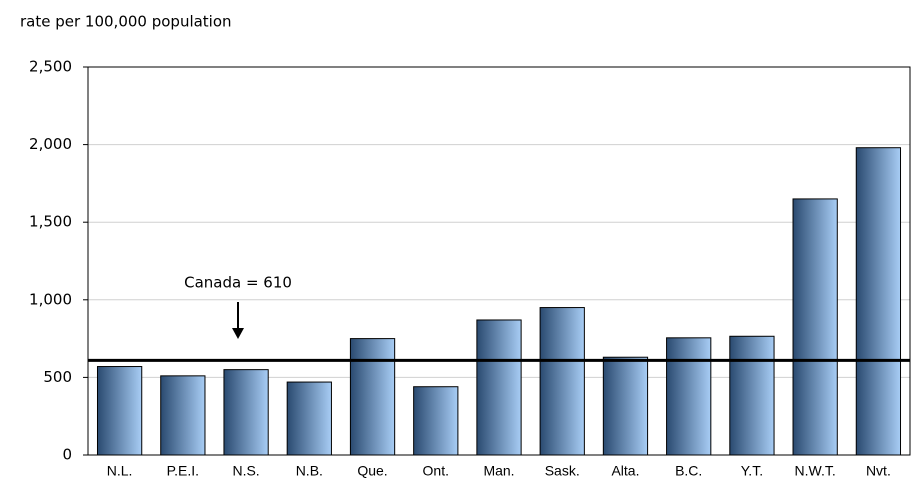 This screenshot has width=915, height=484. Describe the element at coordinates (238, 333) in the screenshot. I see `annotation-arrowhead` at that location.